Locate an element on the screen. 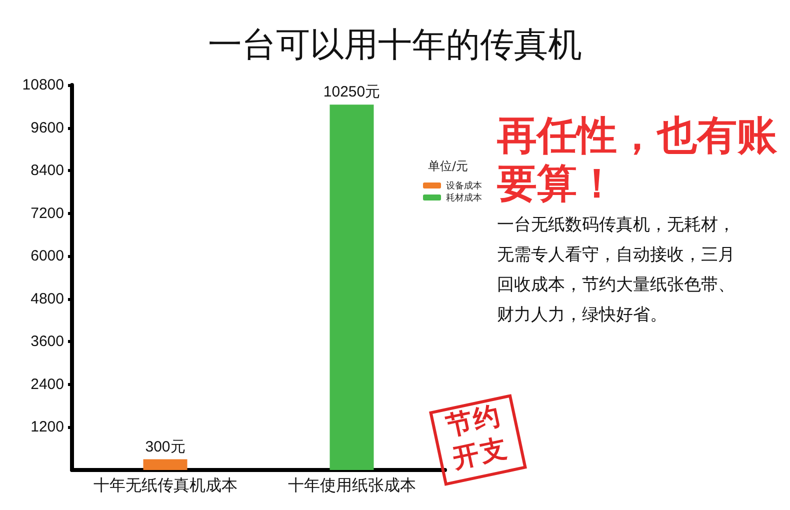 This screenshot has height=510, width=790. text: 再任性，也有账要算！ is located at coordinates (637, 160).